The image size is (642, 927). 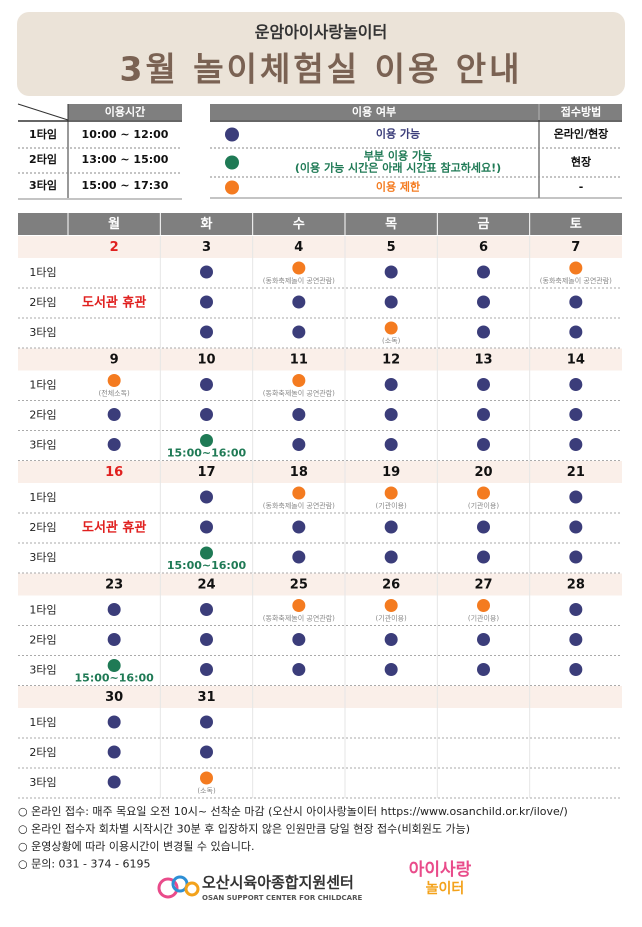 What do you see at coordinates (206, 247) in the screenshot?
I see `date: 3` at bounding box center [206, 247].